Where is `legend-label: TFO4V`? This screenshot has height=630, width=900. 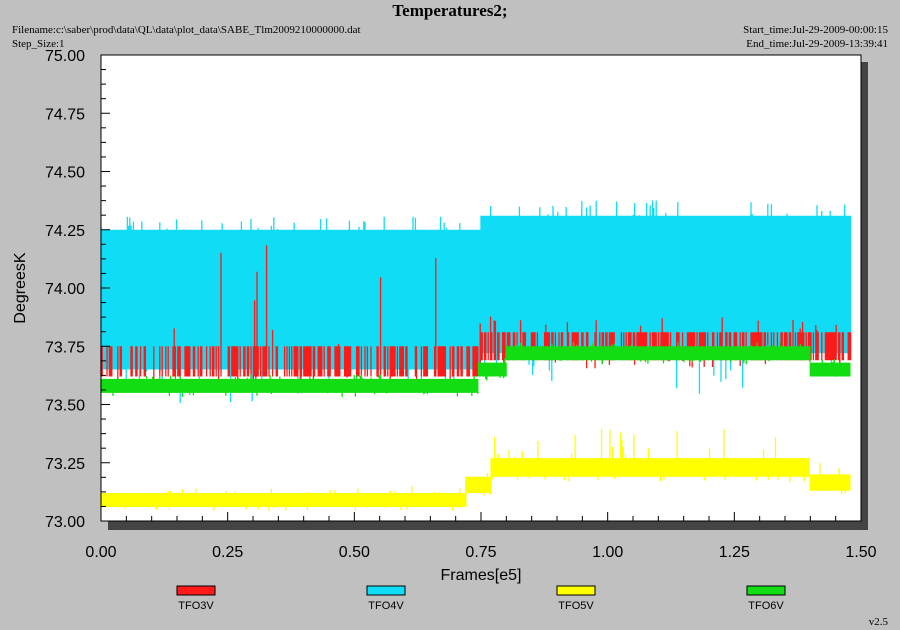
legend-label: TFO4V is located at coordinates (386, 606).